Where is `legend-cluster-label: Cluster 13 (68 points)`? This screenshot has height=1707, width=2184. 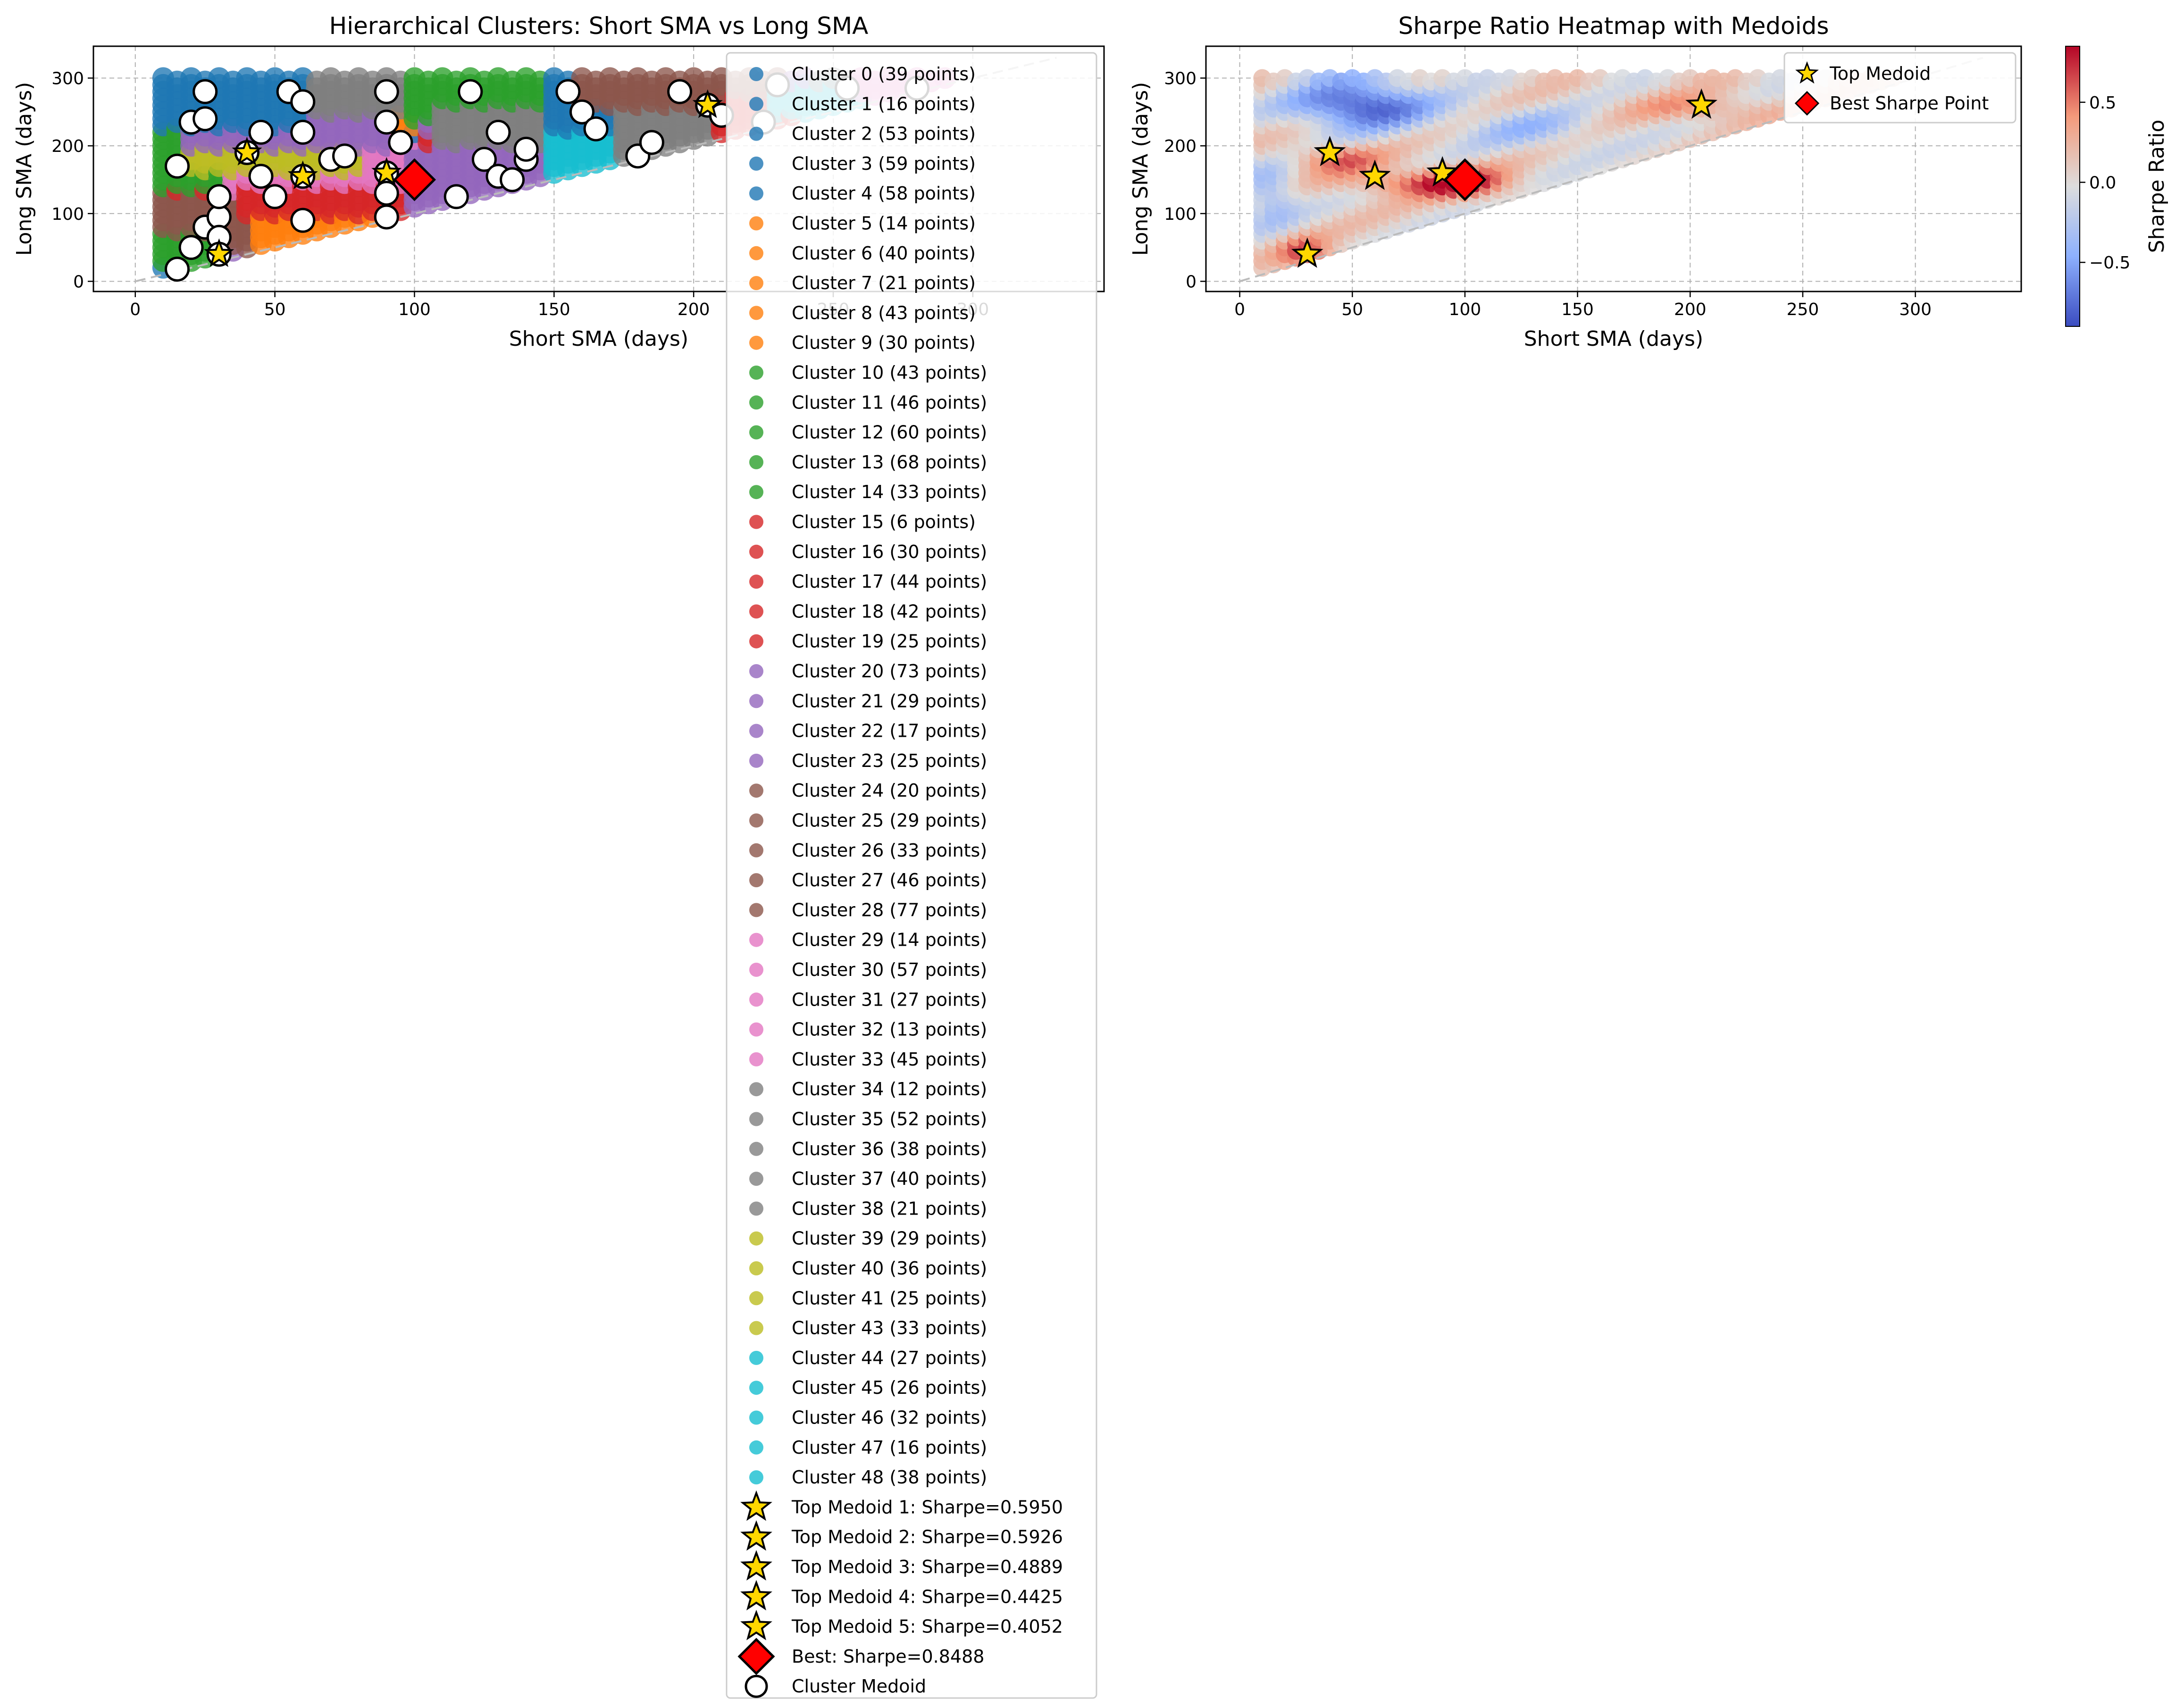 legend-cluster-label: Cluster 13 (68 points) is located at coordinates (889, 462).